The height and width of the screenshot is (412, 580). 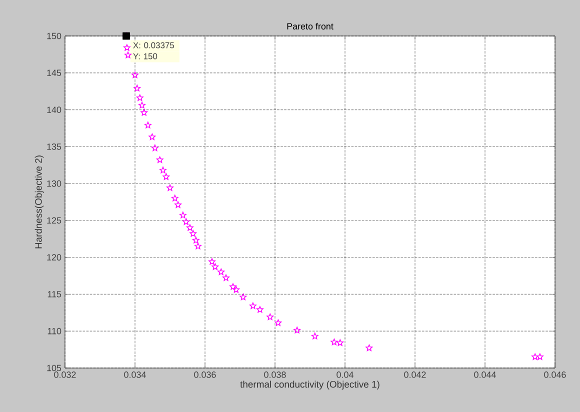 What do you see at coordinates (310, 385) in the screenshot?
I see `x-axis-title: thermal conductivity (Objective 1)` at bounding box center [310, 385].